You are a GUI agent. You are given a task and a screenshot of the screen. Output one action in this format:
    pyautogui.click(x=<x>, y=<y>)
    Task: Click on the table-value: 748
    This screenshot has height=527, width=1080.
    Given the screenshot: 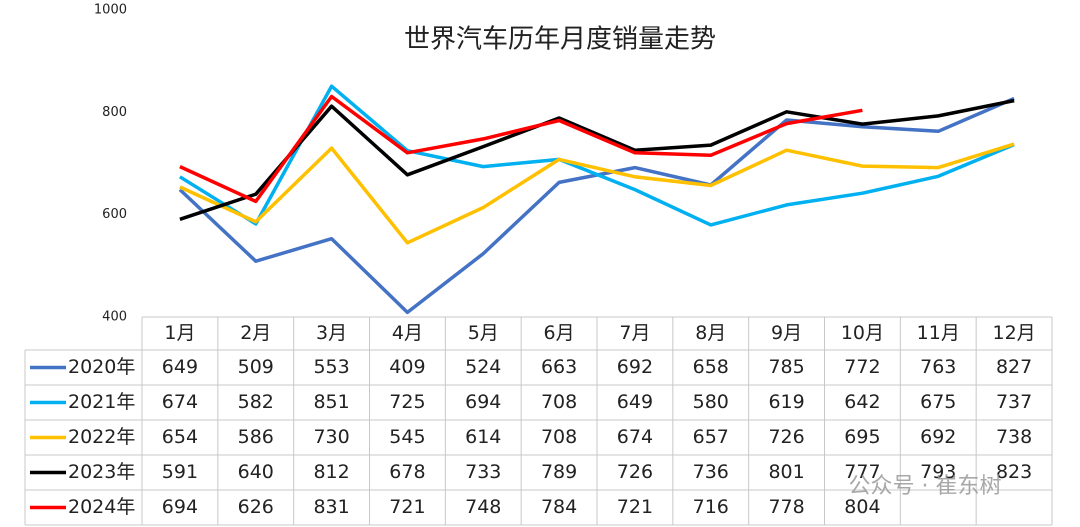 What is the action you would take?
    pyautogui.click(x=483, y=507)
    